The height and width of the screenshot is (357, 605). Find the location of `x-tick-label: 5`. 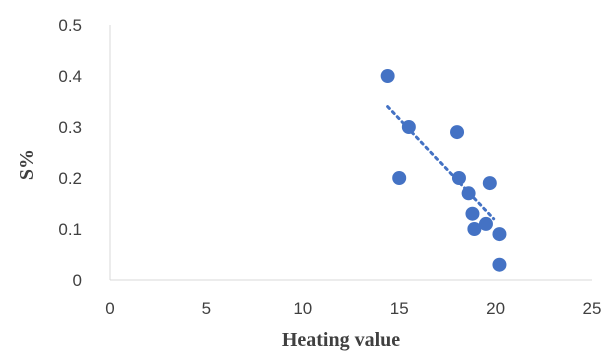

x-tick-label: 5 is located at coordinates (206, 308).